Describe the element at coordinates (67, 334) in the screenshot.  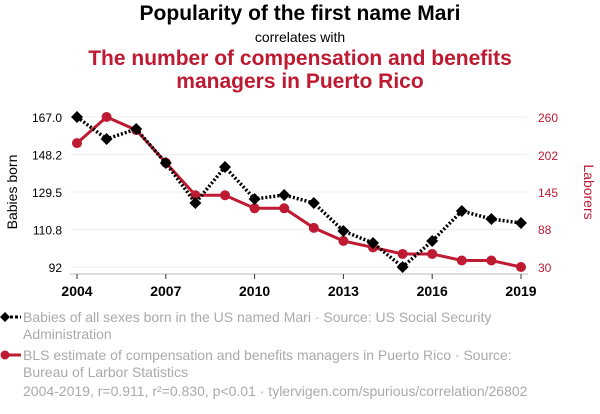
I see `legend-label-series1-line2: Administration` at that location.